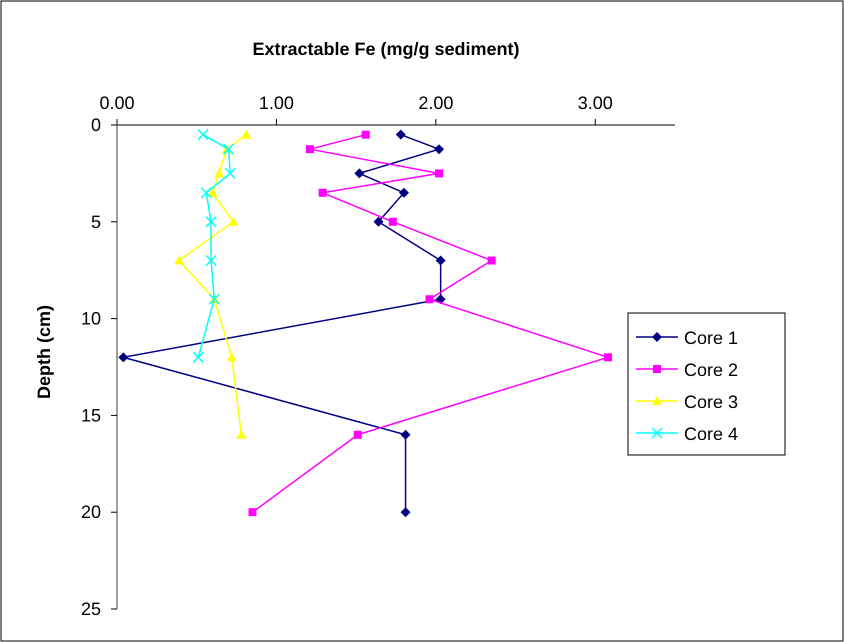  I want to click on legend-label: Core 2, so click(711, 370).